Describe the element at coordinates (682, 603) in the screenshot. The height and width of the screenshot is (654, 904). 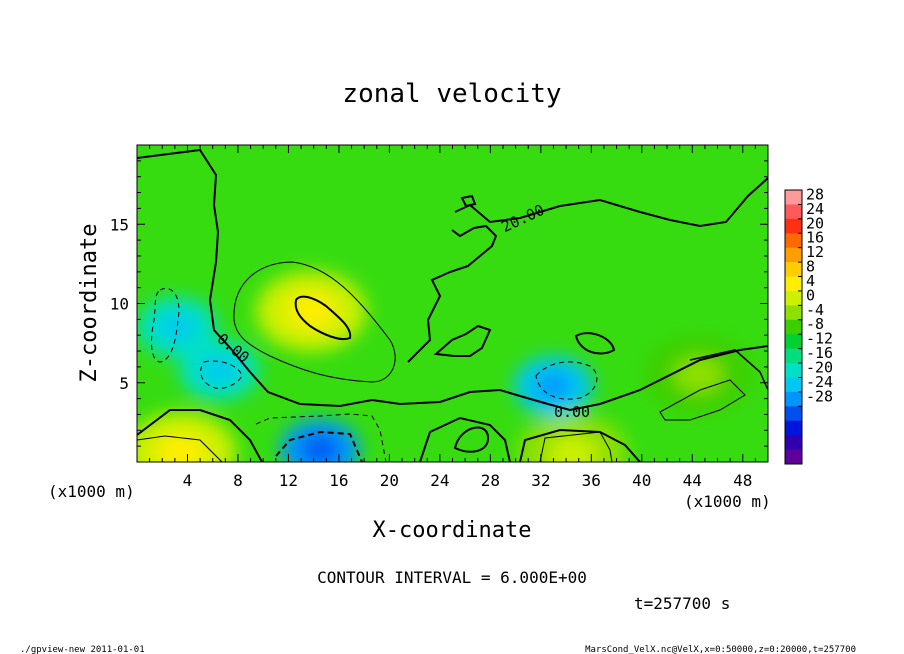
I see `time-label: t=257700 s` at that location.